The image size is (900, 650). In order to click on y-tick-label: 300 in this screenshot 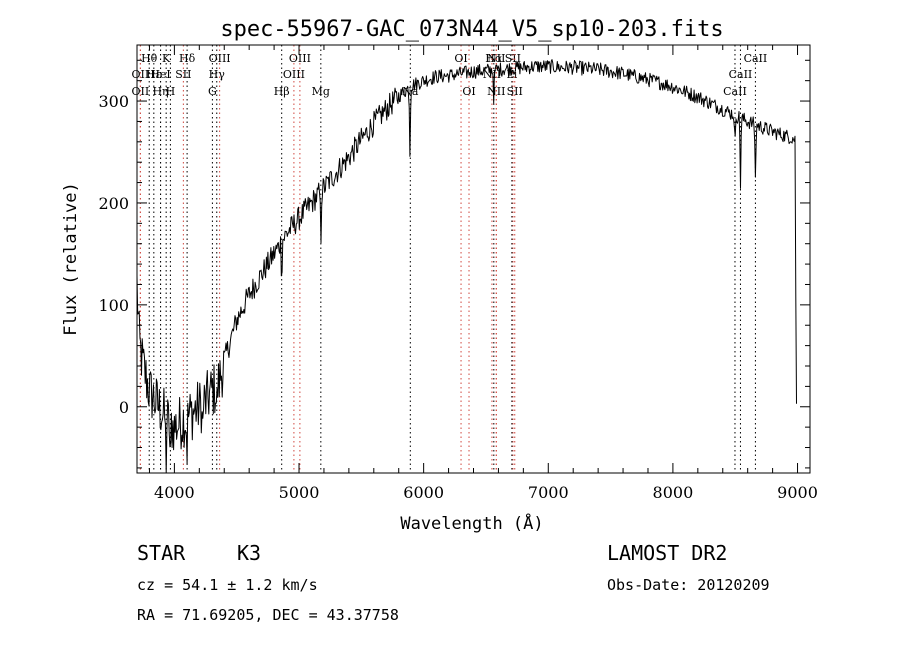, I will do `click(113, 101)`.